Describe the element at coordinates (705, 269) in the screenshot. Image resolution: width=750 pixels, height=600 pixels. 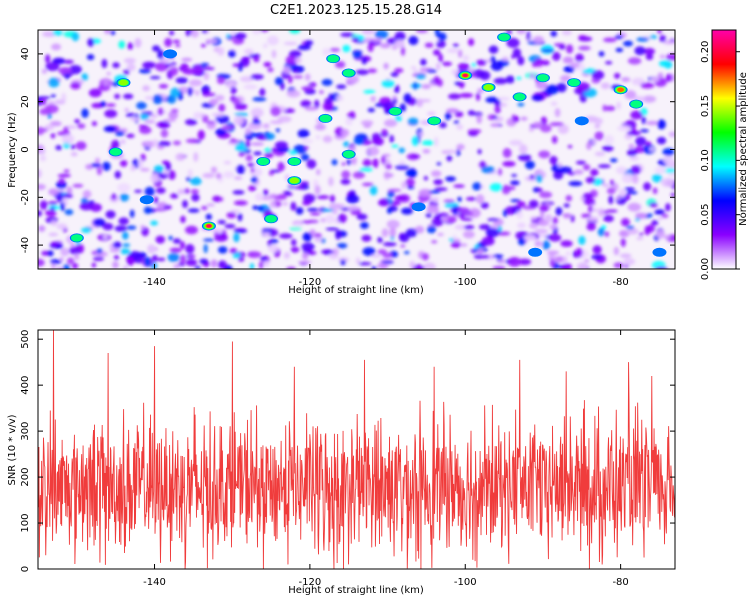
I see `colorbar-tick-label: 0.00` at that location.